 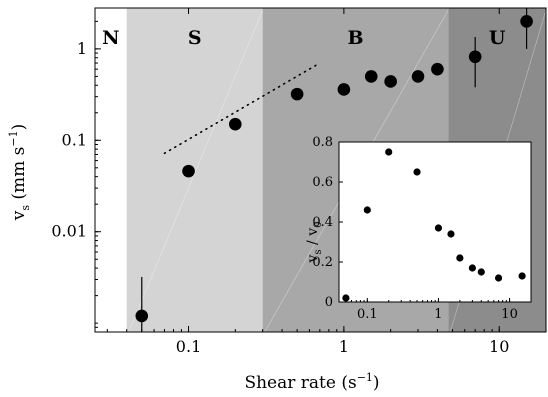 I want to click on x-tick-label-0: 0.1, so click(x=188, y=346).